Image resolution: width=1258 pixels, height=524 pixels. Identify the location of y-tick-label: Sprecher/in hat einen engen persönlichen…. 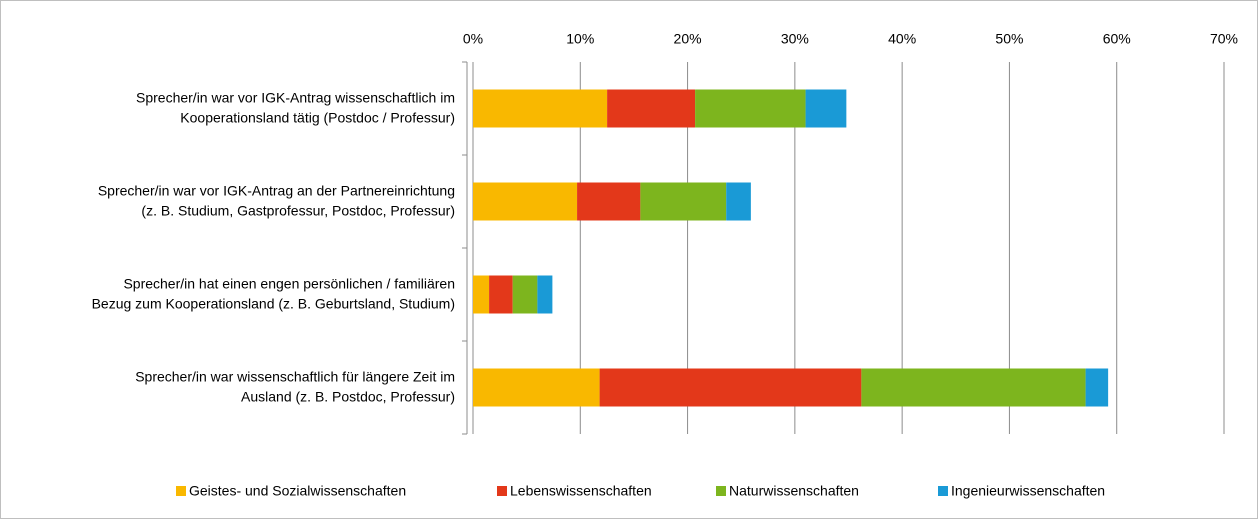
(273, 293).